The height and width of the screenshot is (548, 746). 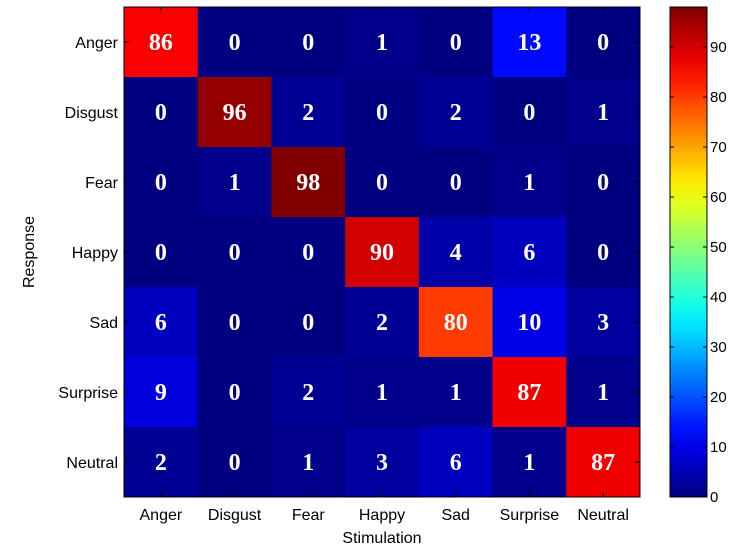 I want to click on x-tick-label: Disgust, so click(x=235, y=515).